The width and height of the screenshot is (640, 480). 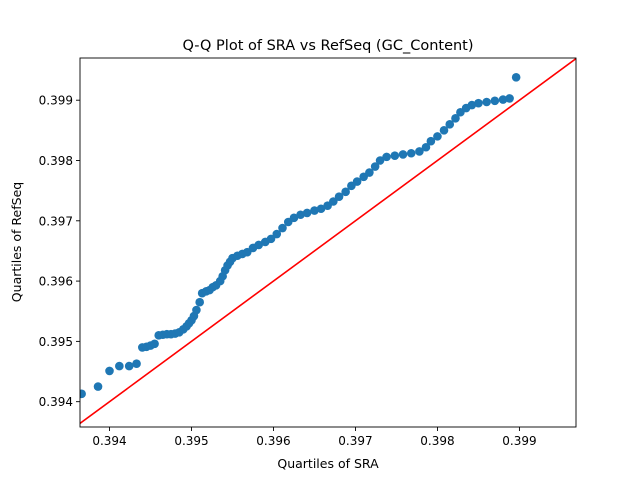 I want to click on x-tick-label: 0.396, so click(x=273, y=441).